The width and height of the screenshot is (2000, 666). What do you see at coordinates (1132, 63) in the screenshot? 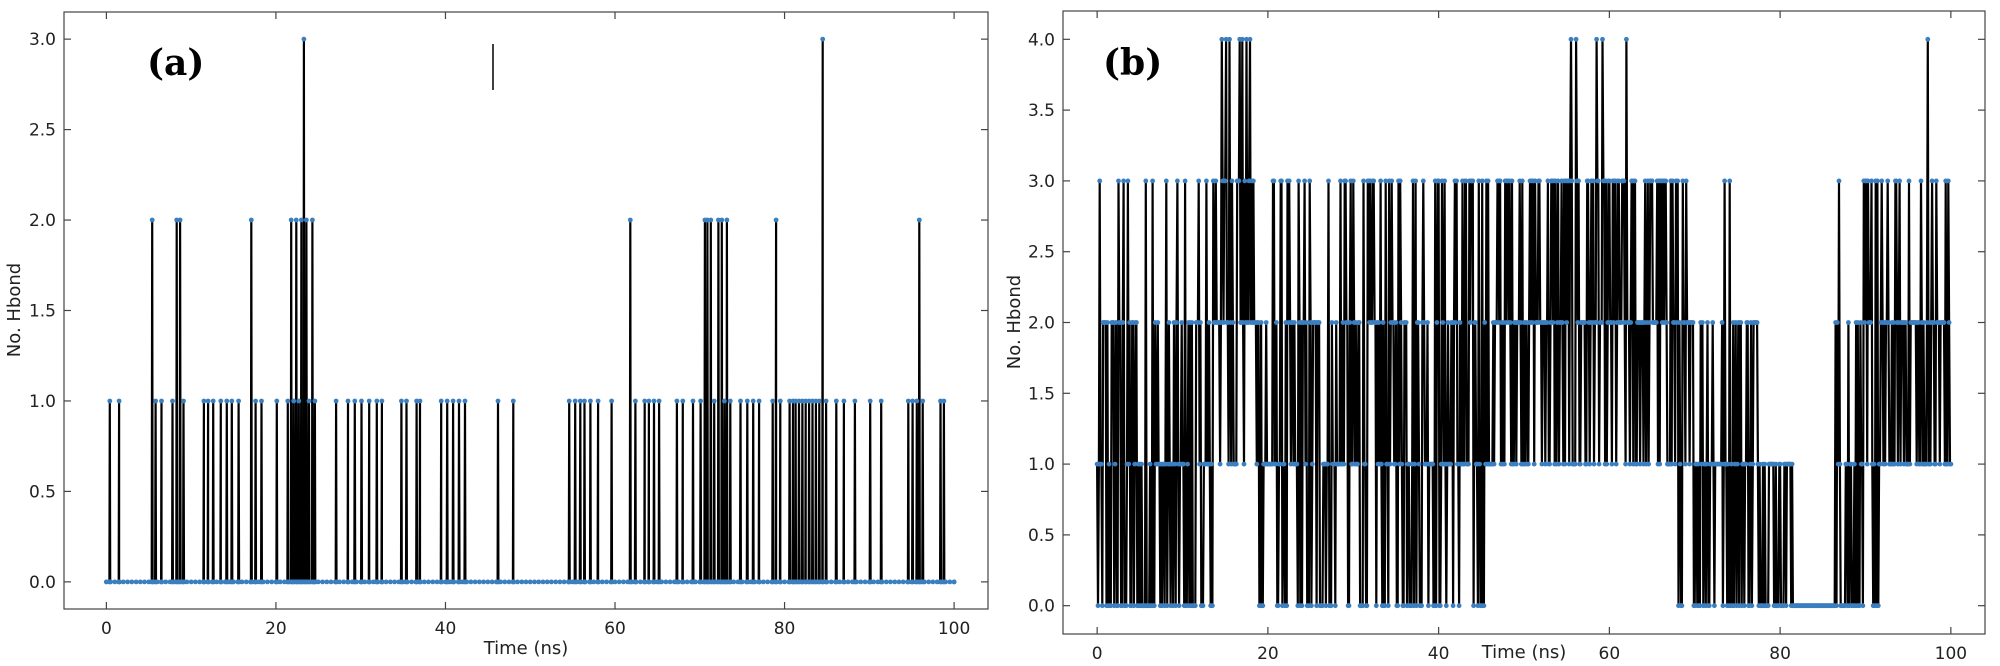
I see `panel-label-b: (b)` at bounding box center [1132, 63].